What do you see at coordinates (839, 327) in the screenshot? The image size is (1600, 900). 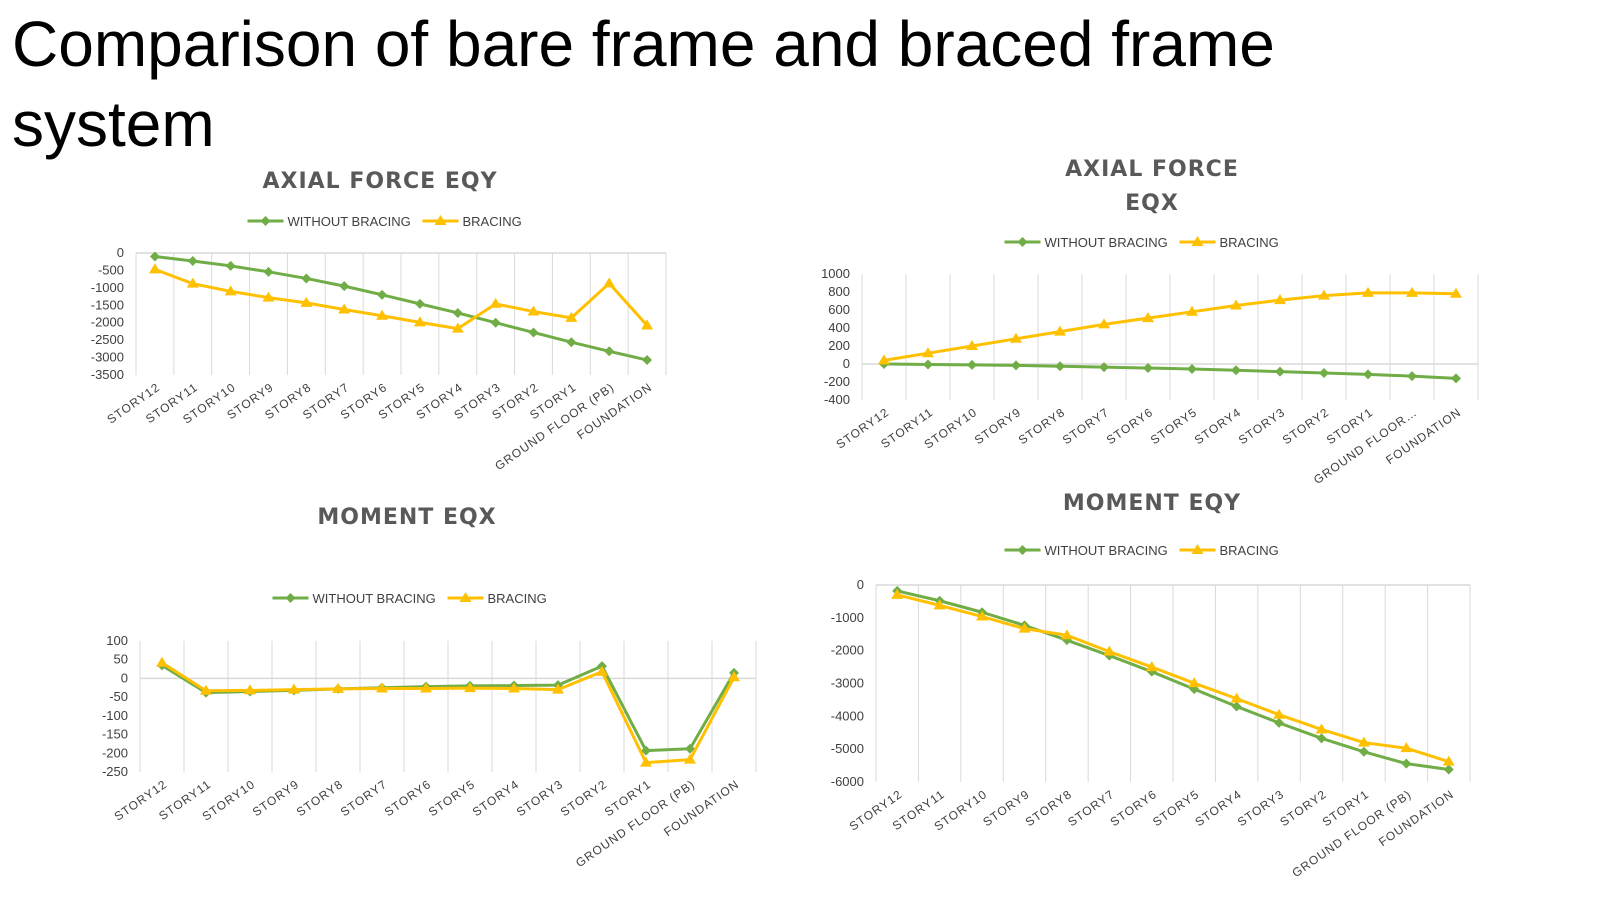 I see `y-tick-label: 400` at bounding box center [839, 327].